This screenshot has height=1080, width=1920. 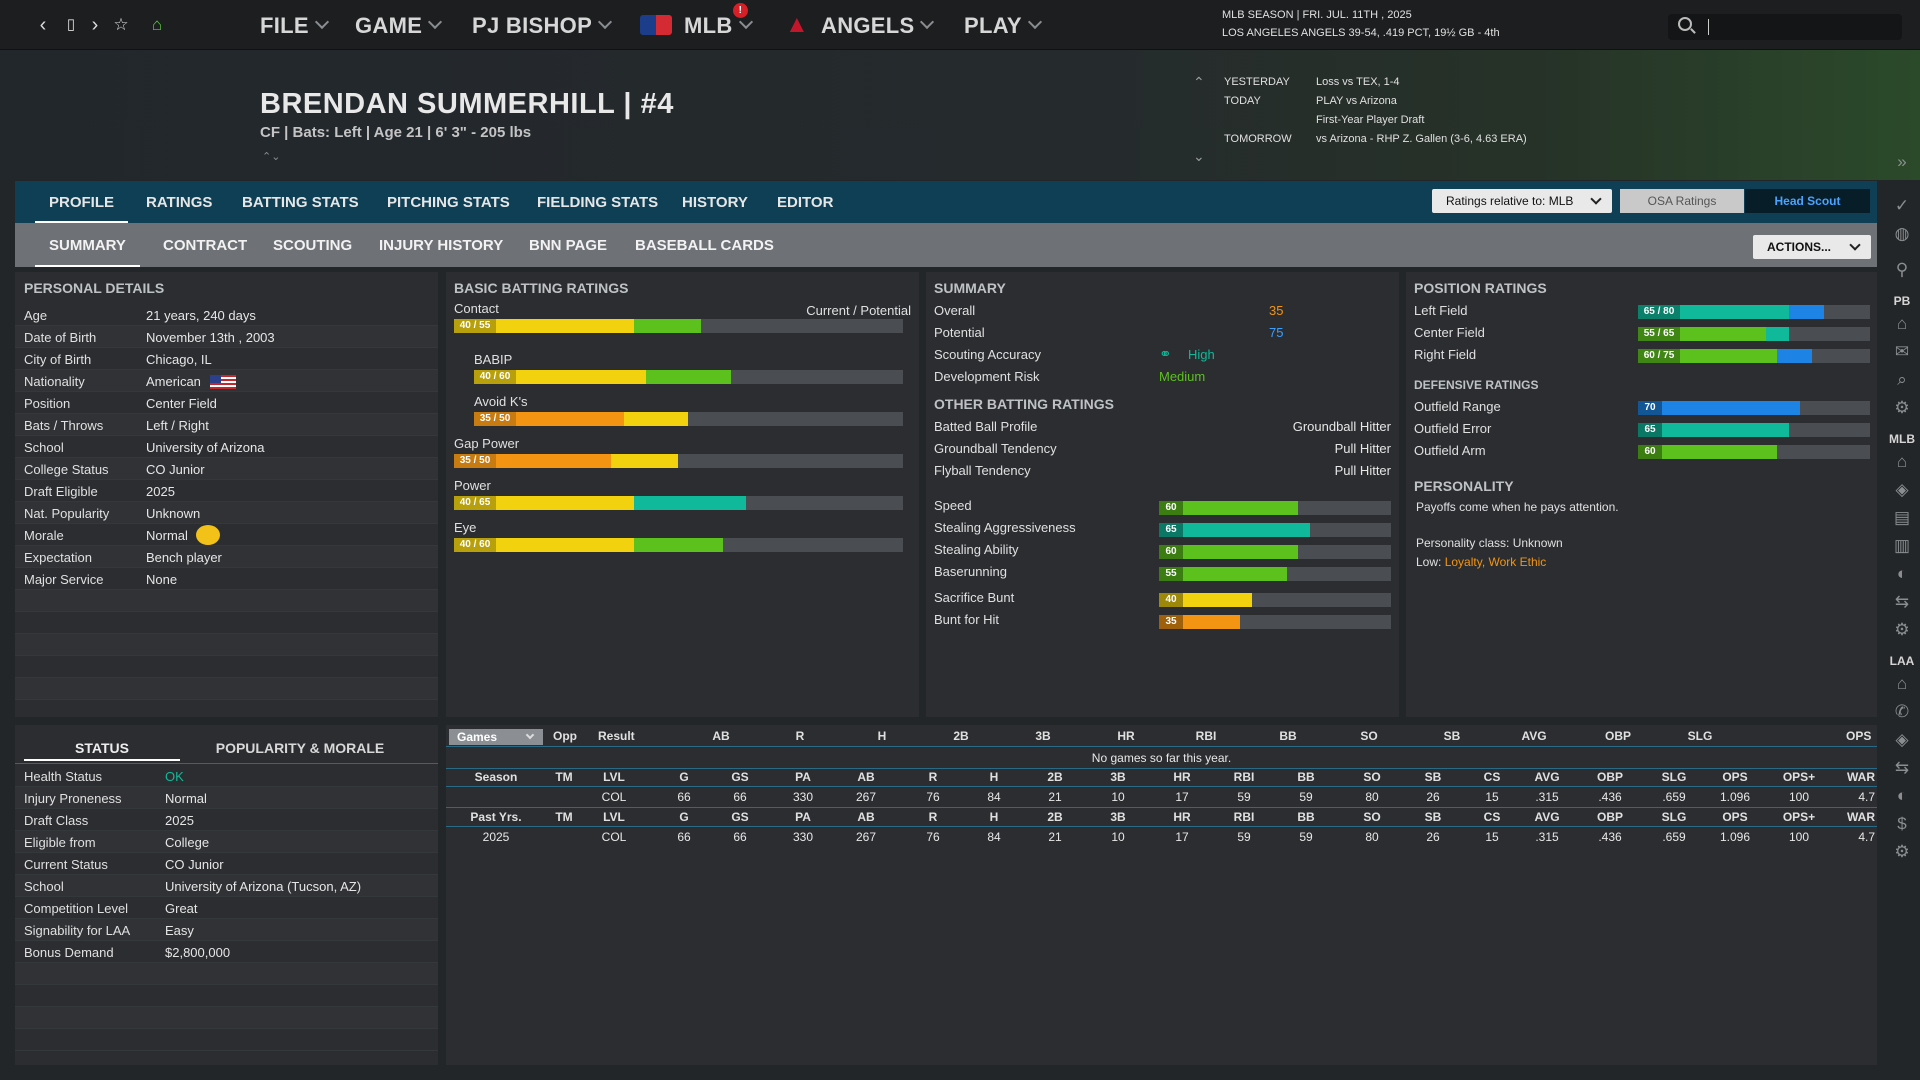 What do you see at coordinates (564, 817) in the screenshot?
I see `past-column-header: TM` at bounding box center [564, 817].